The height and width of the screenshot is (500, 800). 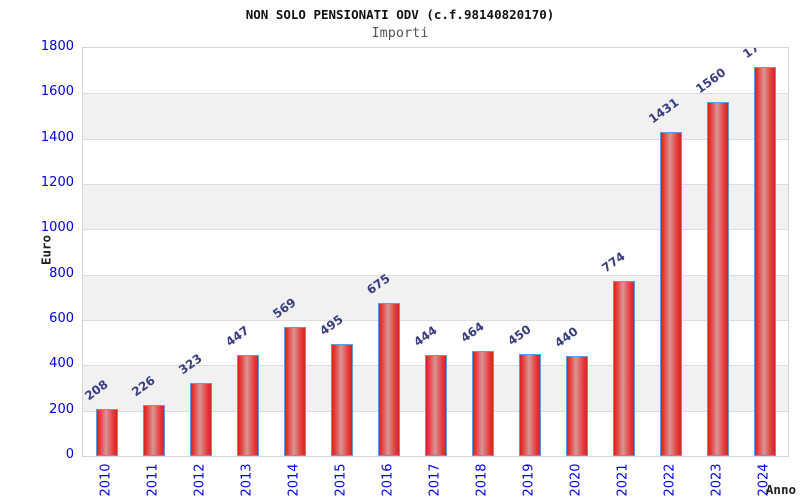 What do you see at coordinates (716, 480) in the screenshot?
I see `x-tick-label: 2023` at bounding box center [716, 480].